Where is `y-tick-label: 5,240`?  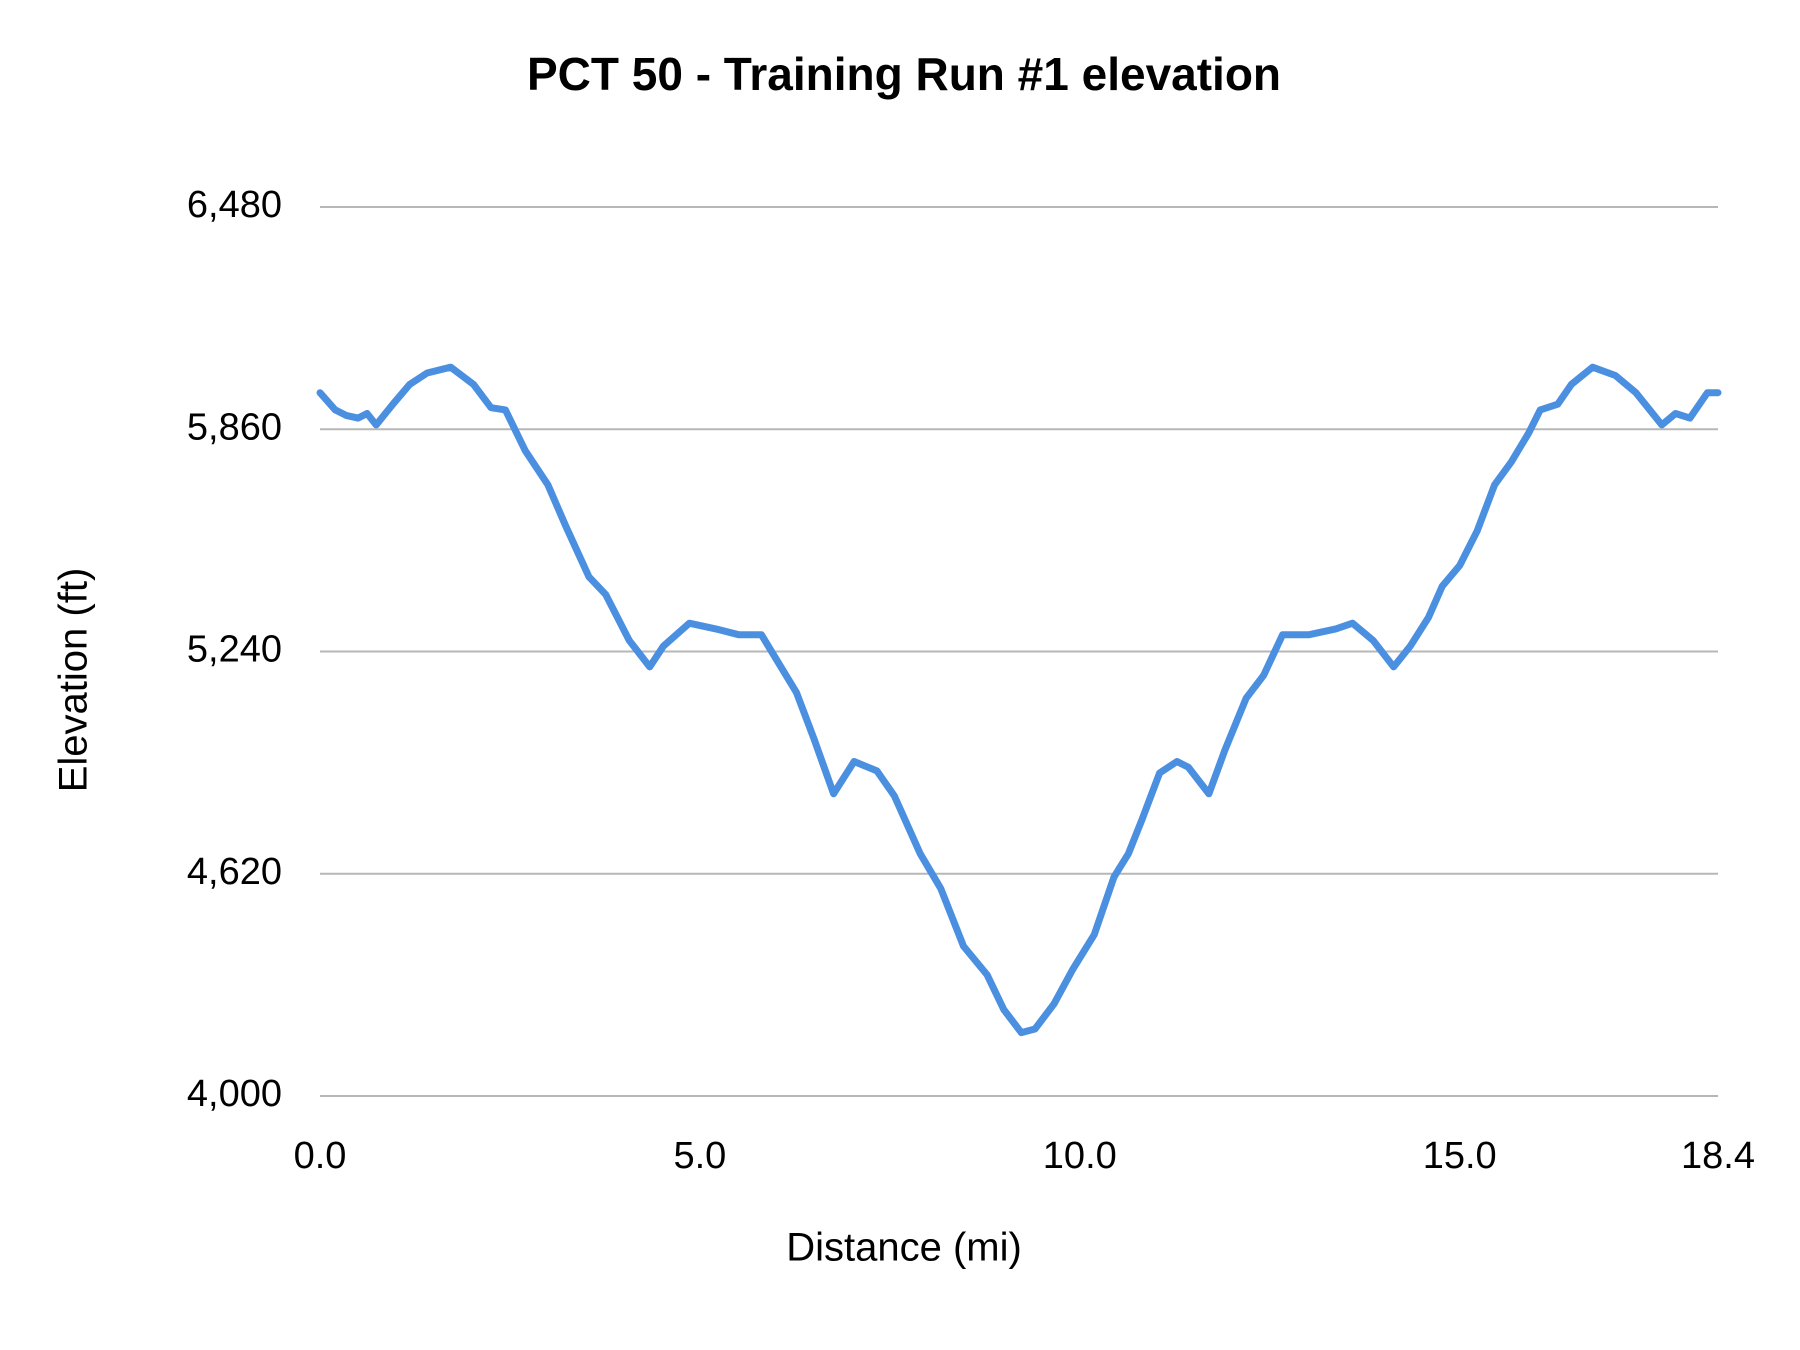
y-tick-label: 5,240 is located at coordinates (234, 650).